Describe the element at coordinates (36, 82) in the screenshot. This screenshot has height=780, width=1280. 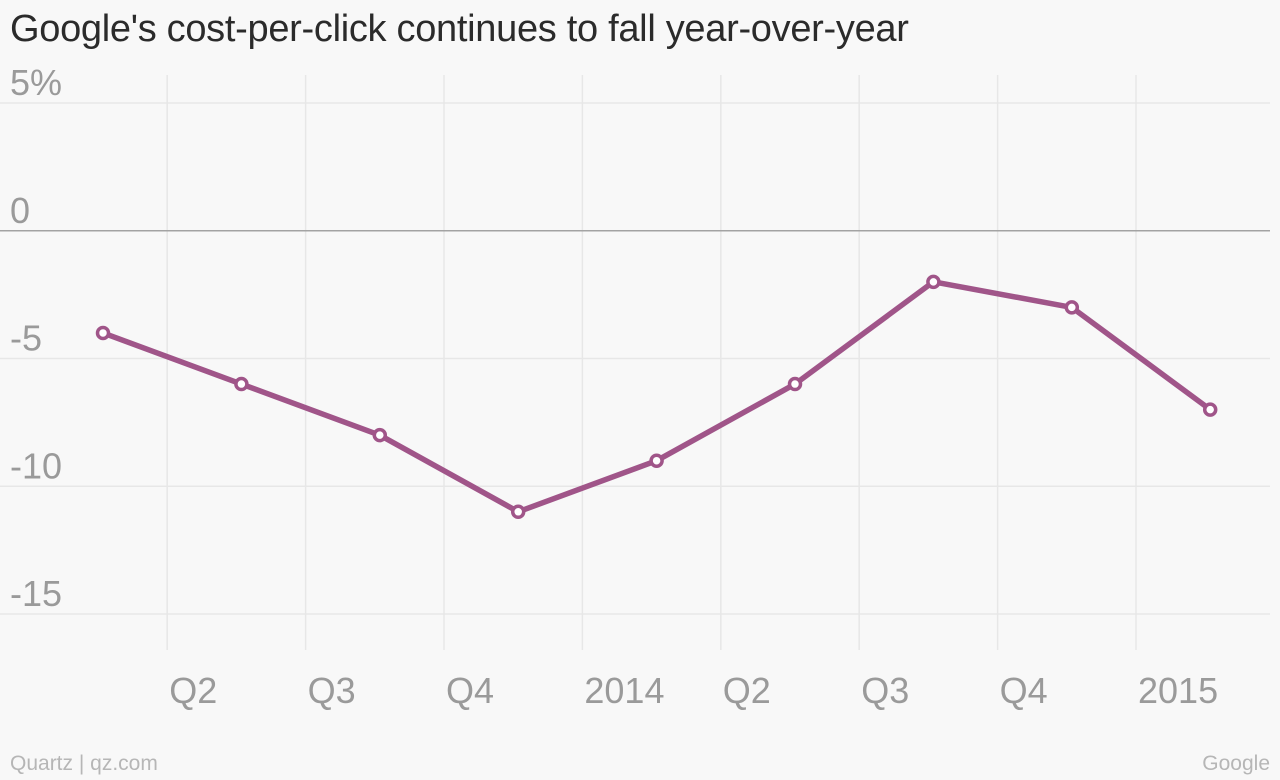
I see `y-tick-label: 5%` at that location.